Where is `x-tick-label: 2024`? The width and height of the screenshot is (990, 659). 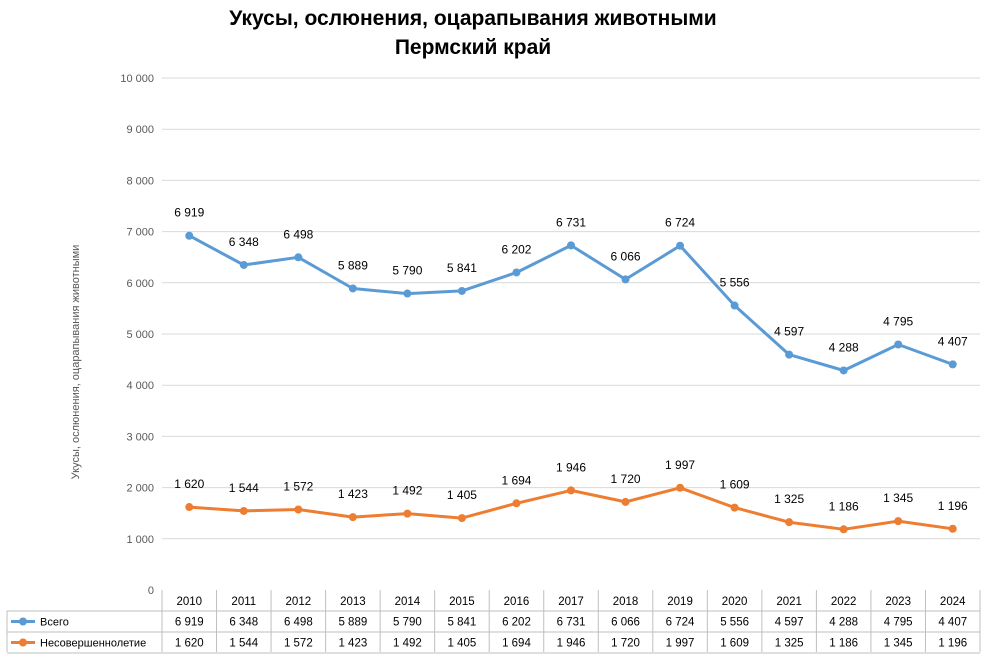 x-tick-label: 2024 is located at coordinates (953, 602).